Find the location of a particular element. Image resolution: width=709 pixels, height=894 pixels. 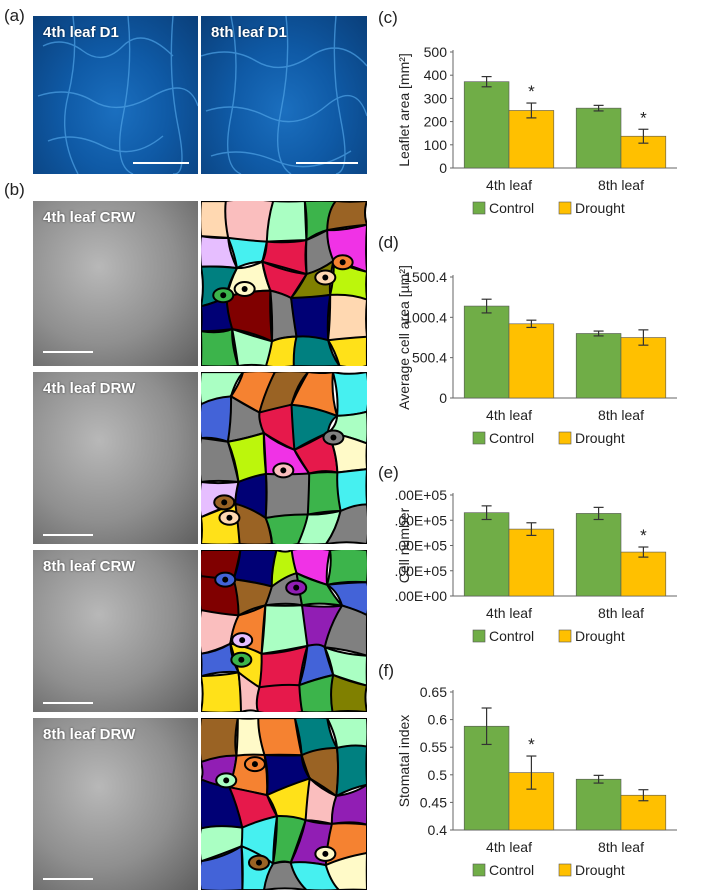

y-tick-label: 4.00E+05 is located at coordinates (421, 495).